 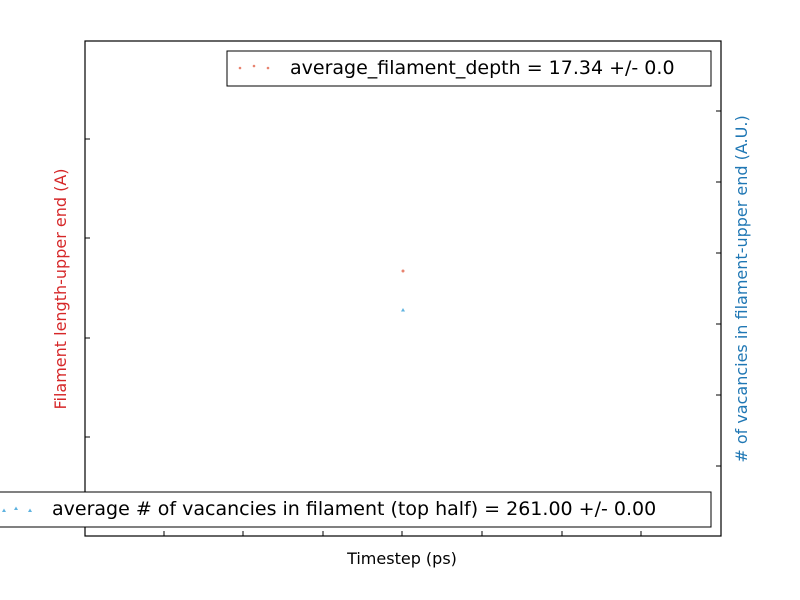 I want to click on legend-top: average_filament_depth = 17.34 +/- 0.0, so click(x=469, y=68).